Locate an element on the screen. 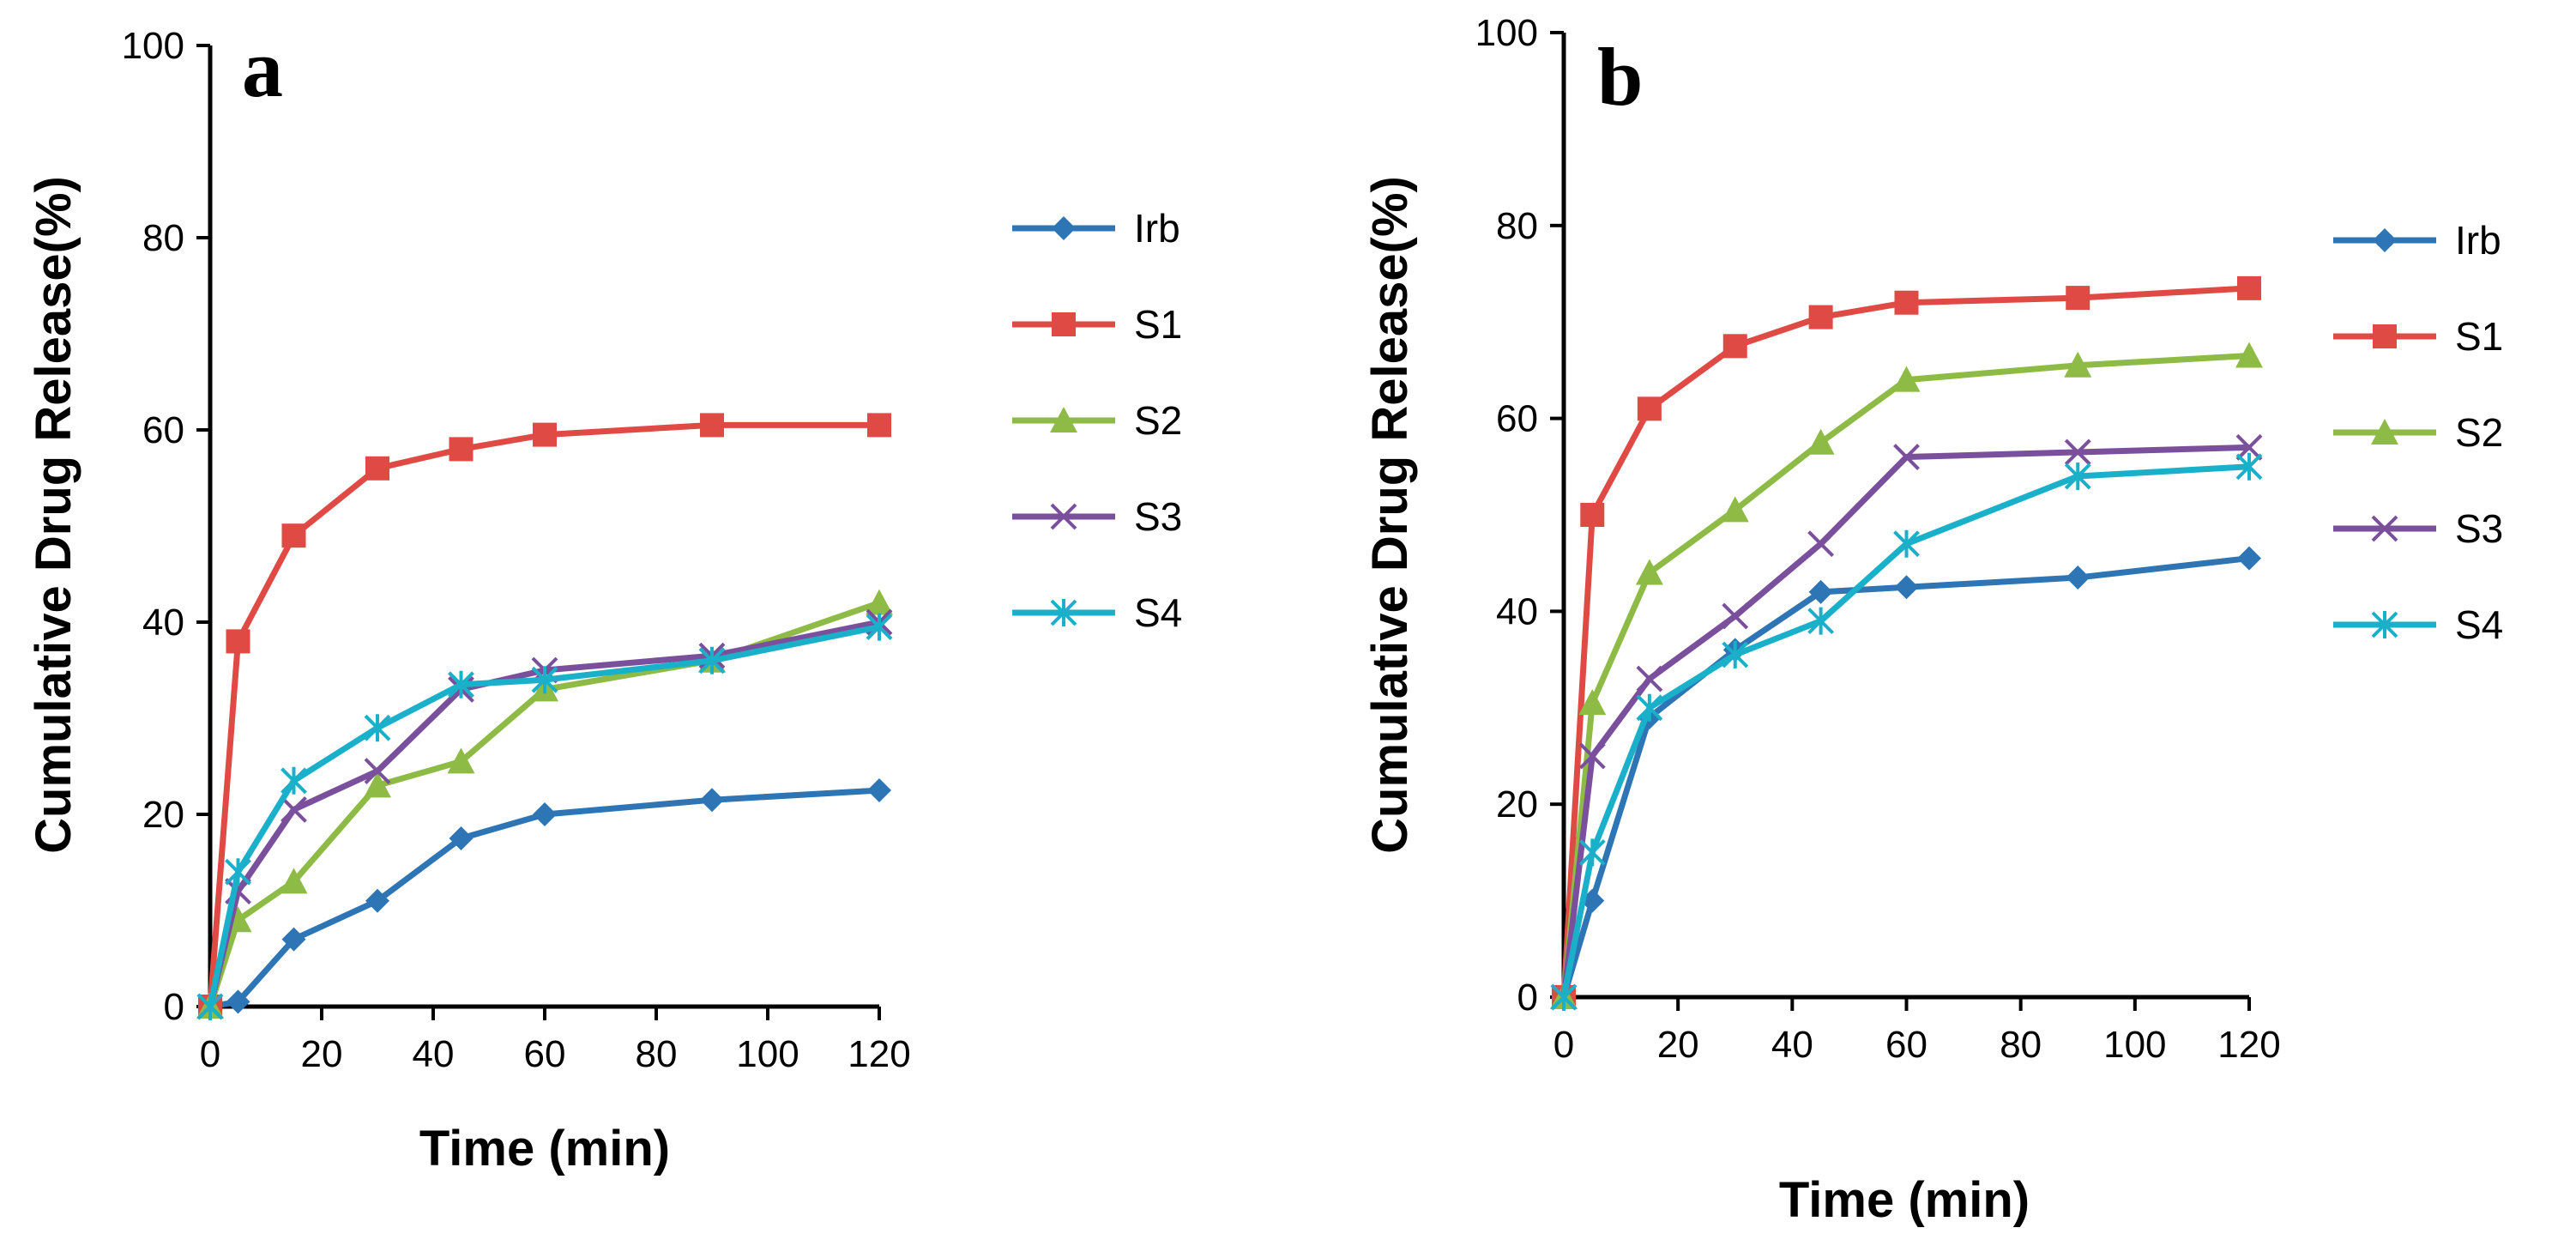  x-tick-label: 60 is located at coordinates (545, 1054).